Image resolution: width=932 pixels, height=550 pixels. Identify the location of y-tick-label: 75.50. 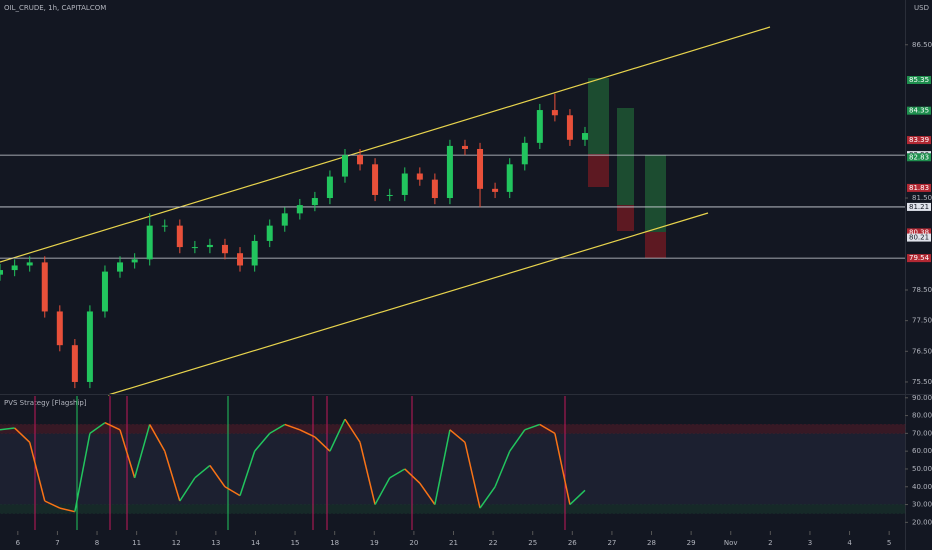
(922, 382).